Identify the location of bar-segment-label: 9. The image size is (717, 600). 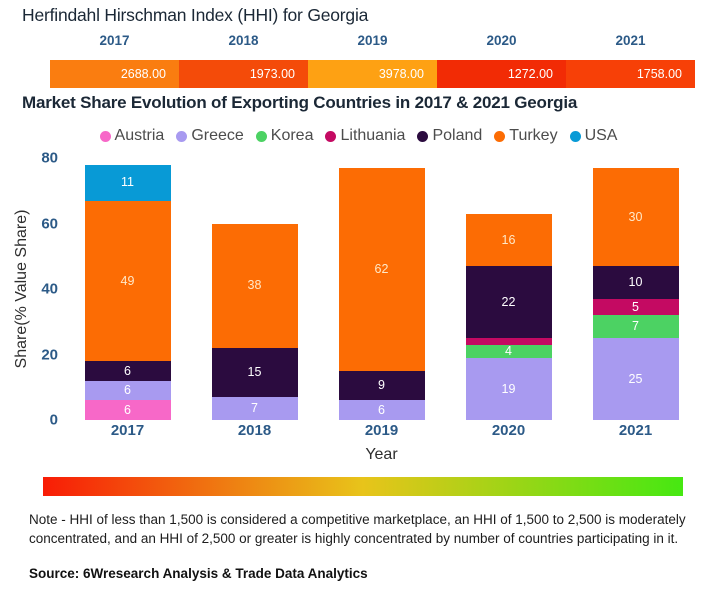
(381, 385).